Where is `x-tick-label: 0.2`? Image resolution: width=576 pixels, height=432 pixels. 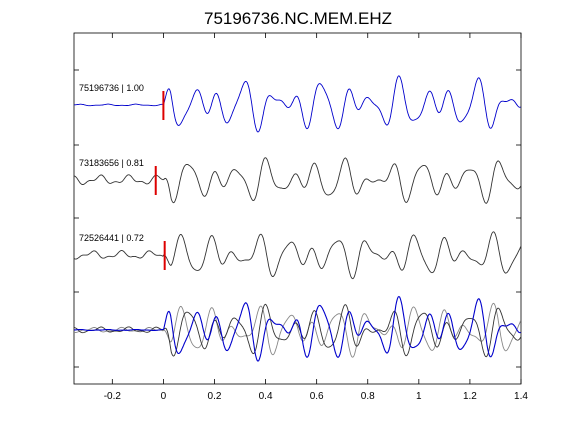
x-tick-label: 0.2 is located at coordinates (215, 396).